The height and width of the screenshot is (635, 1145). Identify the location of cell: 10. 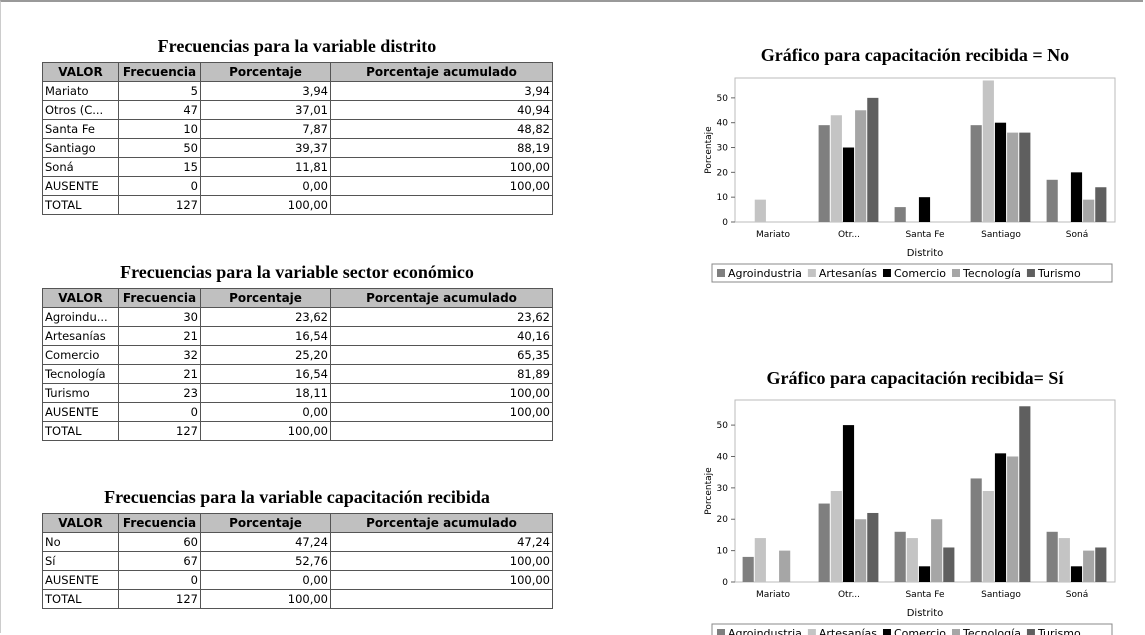
(159, 129).